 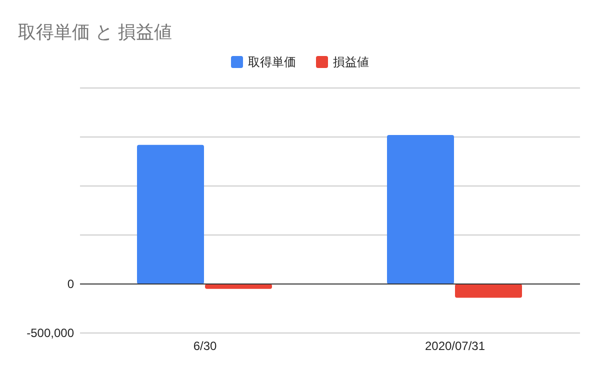 What do you see at coordinates (272, 62) in the screenshot?
I see `legend-label: 取得単価` at bounding box center [272, 62].